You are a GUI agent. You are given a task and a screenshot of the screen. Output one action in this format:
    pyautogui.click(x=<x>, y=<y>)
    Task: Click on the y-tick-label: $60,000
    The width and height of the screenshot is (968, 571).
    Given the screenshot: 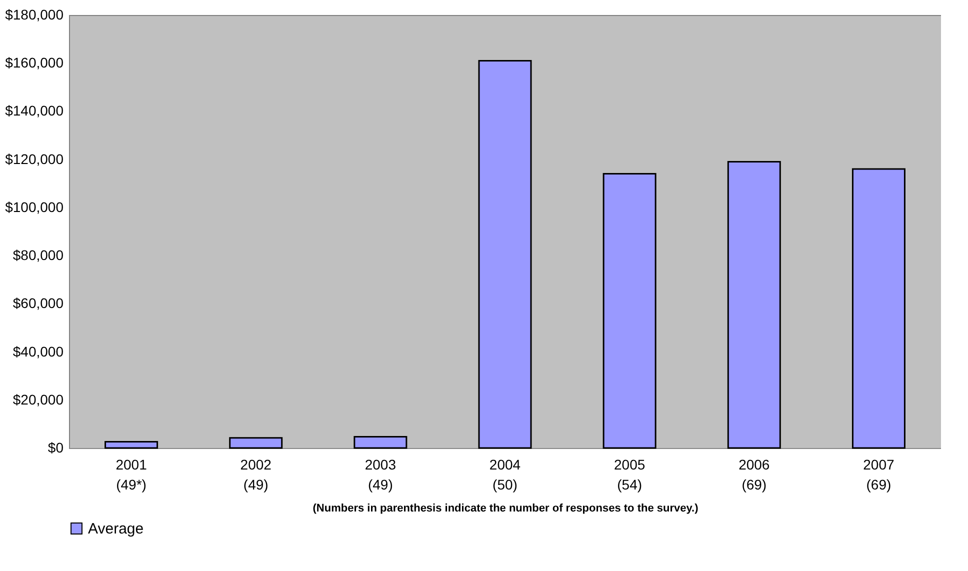 What is the action you would take?
    pyautogui.click(x=38, y=303)
    